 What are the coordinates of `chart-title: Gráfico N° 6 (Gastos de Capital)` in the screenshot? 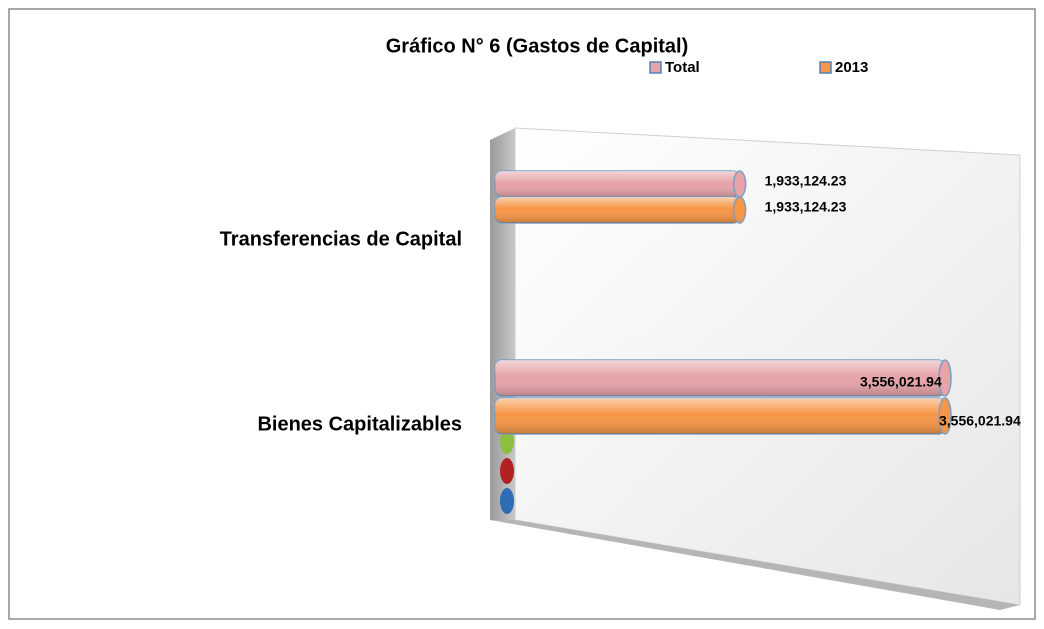 It's located at (537, 46).